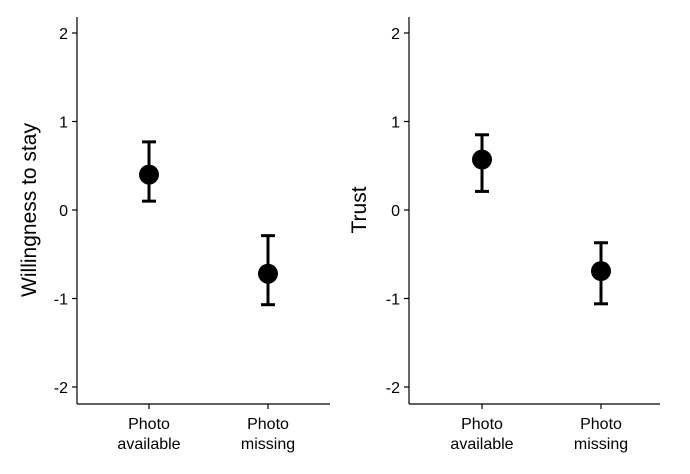  Describe the element at coordinates (29, 210) in the screenshot. I see `y-axis-title: Willingness to stay` at that location.